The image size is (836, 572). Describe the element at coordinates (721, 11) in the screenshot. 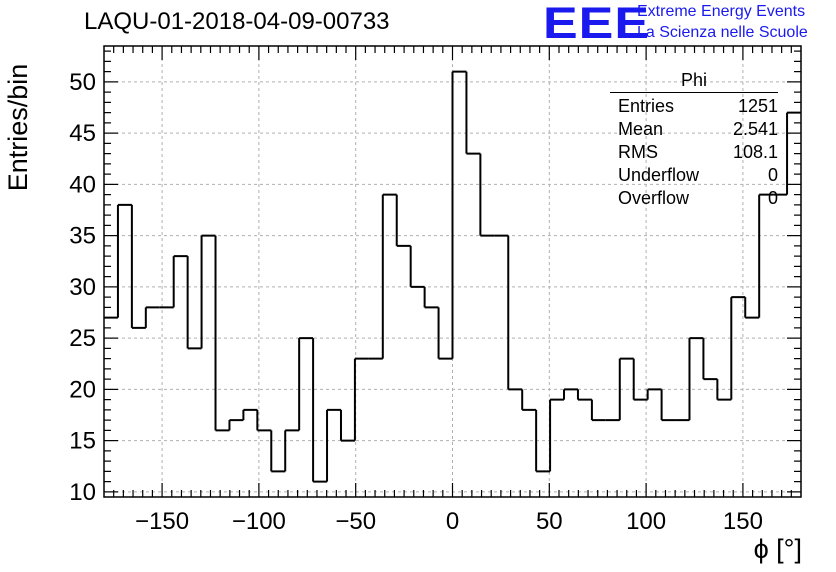

I see `brand-line-1: Extreme Energy Events` at that location.